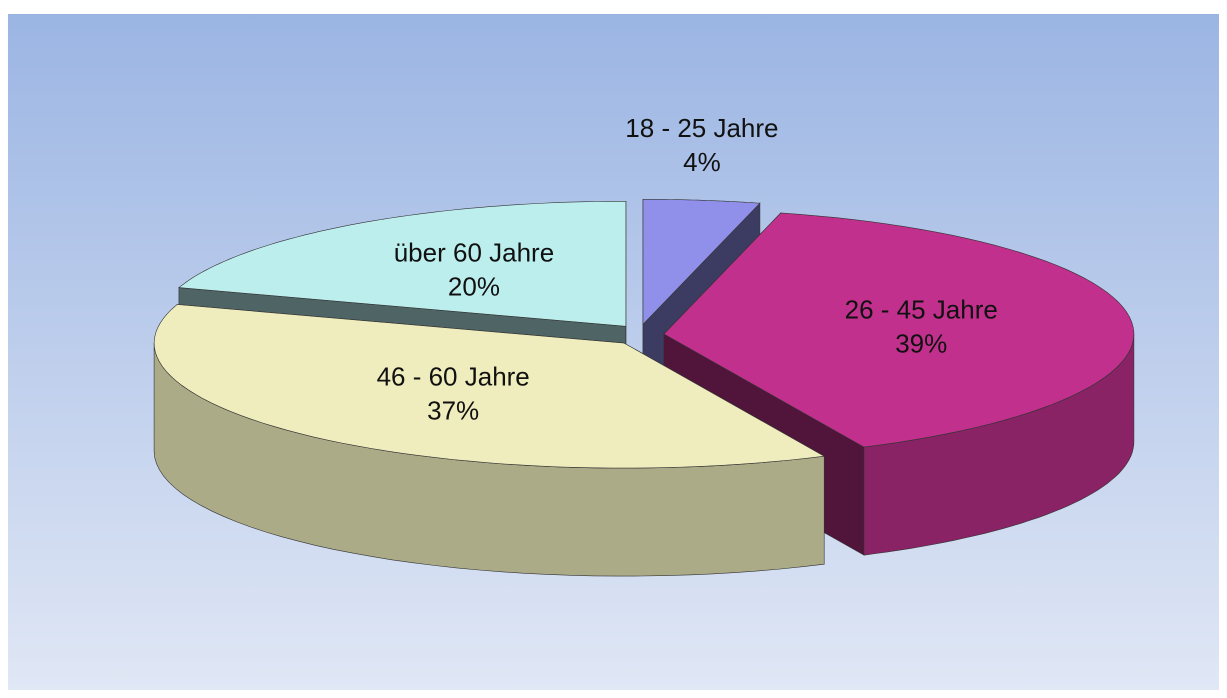  What do you see at coordinates (474, 253) in the screenshot?
I see `data-label-category: über 60 Jahre` at bounding box center [474, 253].